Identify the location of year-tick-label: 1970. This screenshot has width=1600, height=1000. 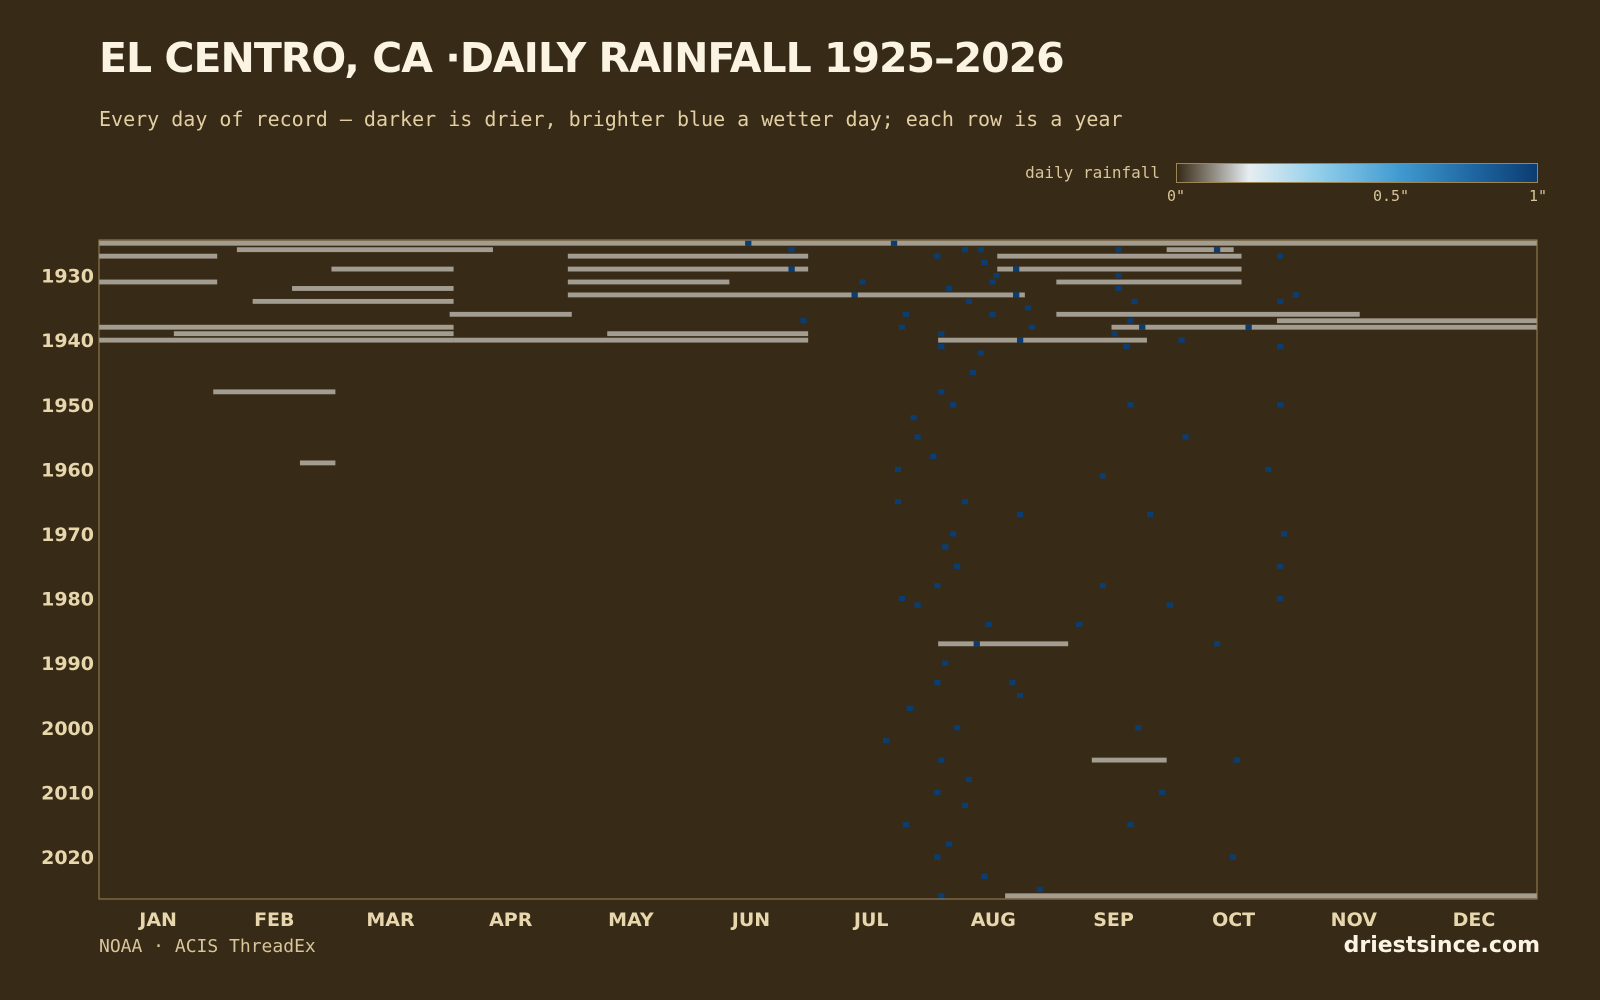
(67, 535).